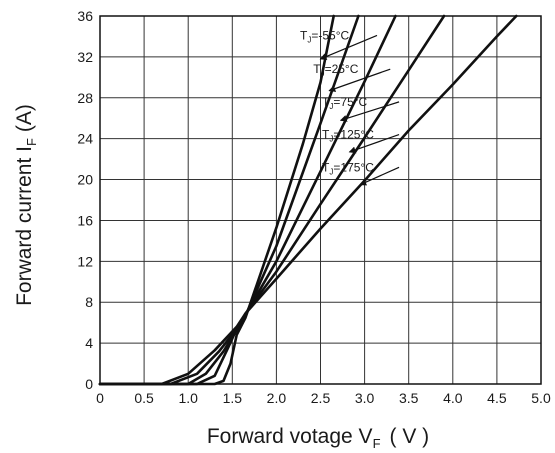  Describe the element at coordinates (377, 442) in the screenshot. I see `x-axis-title-sub: F` at that location.